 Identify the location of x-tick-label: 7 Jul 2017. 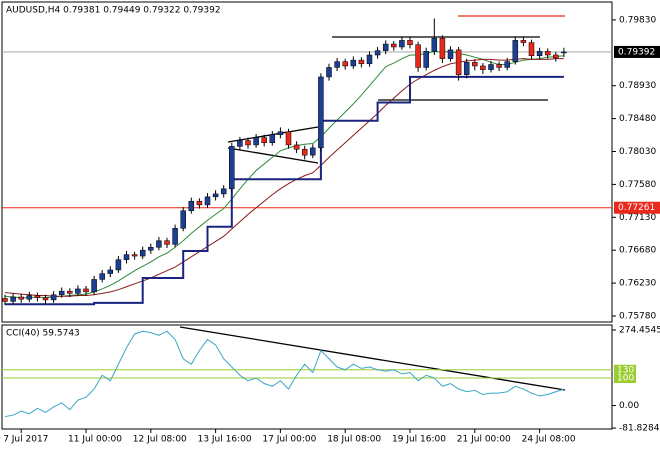
(25, 440).